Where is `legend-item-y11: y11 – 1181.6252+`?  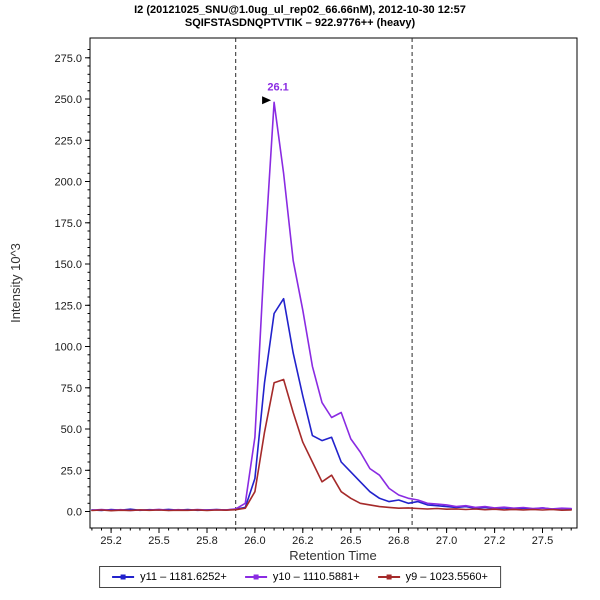
legend-item-y11: y11 – 1181.6252+ is located at coordinates (169, 577).